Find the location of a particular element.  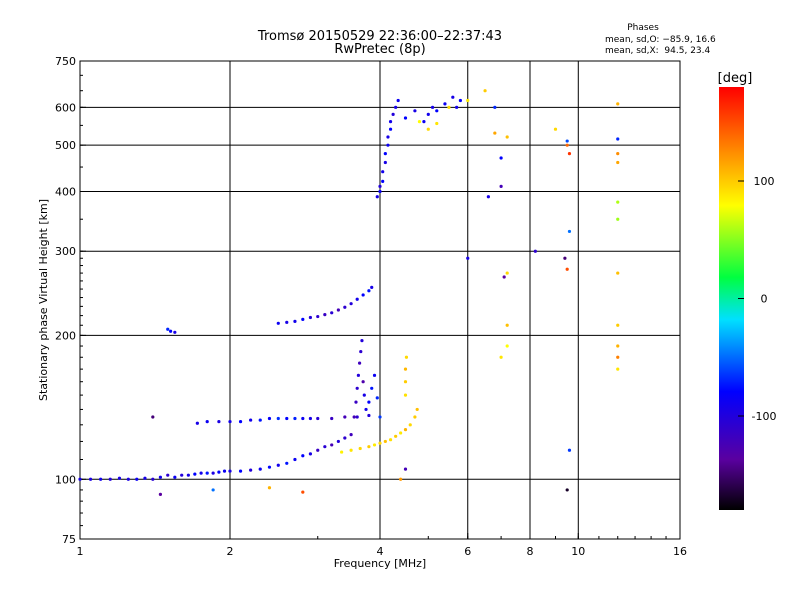

colorbar-tick-label: 0 is located at coordinates (764, 299).